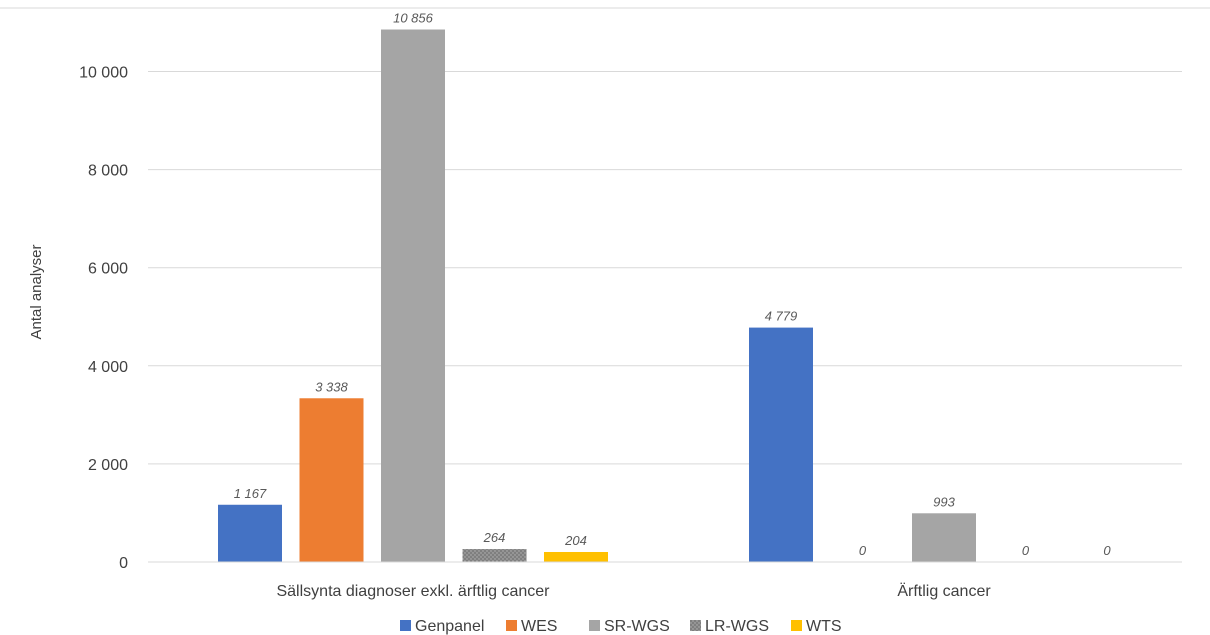 The image size is (1210, 635). Describe the element at coordinates (824, 626) in the screenshot. I see `legend-label-wts: WTS` at that location.